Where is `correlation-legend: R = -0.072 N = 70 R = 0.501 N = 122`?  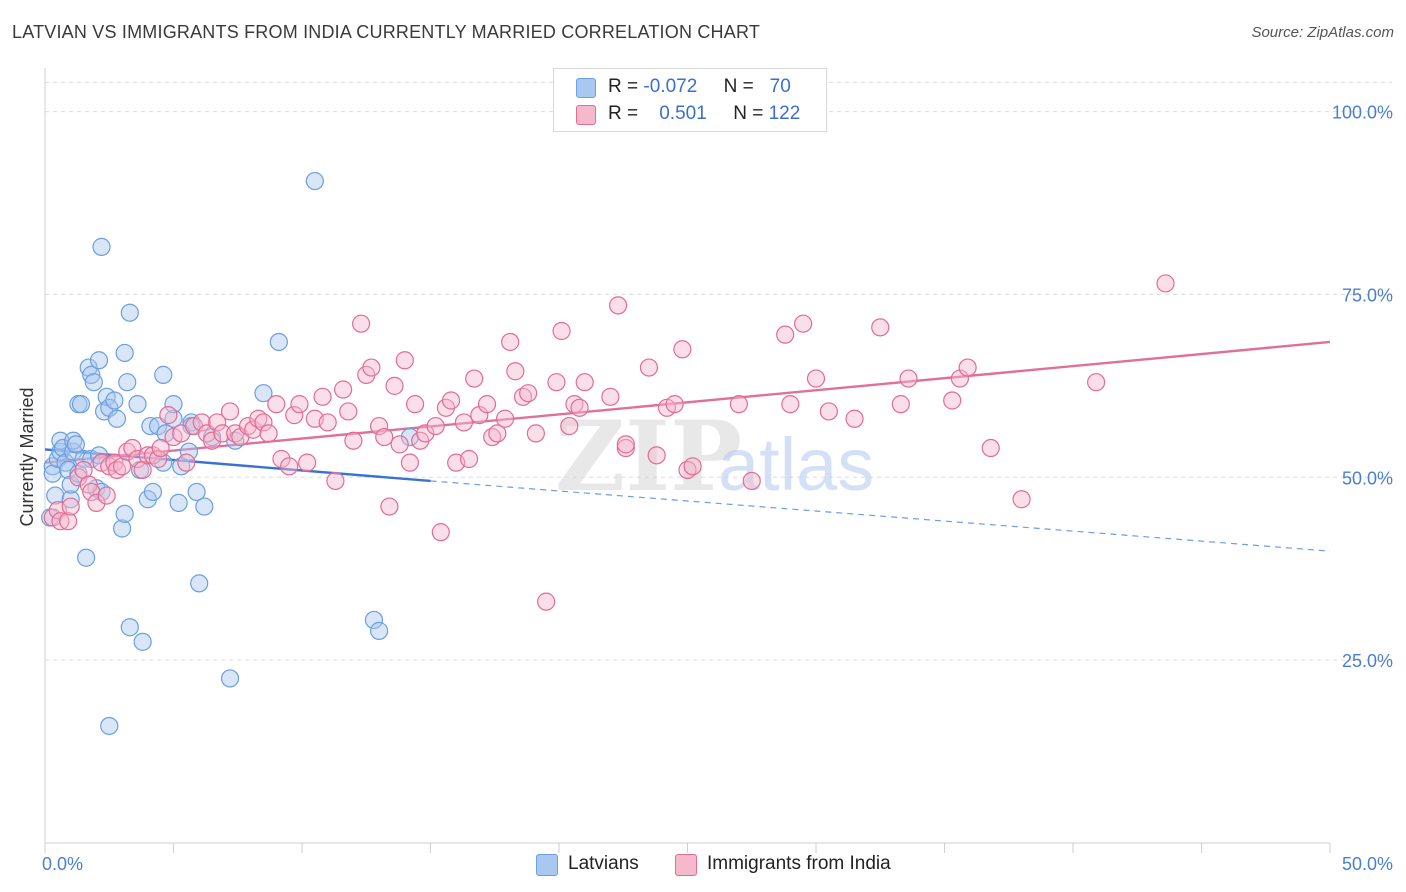
correlation-legend: R = -0.072 N = 70 R = 0.501 N = 122 is located at coordinates (690, 100).